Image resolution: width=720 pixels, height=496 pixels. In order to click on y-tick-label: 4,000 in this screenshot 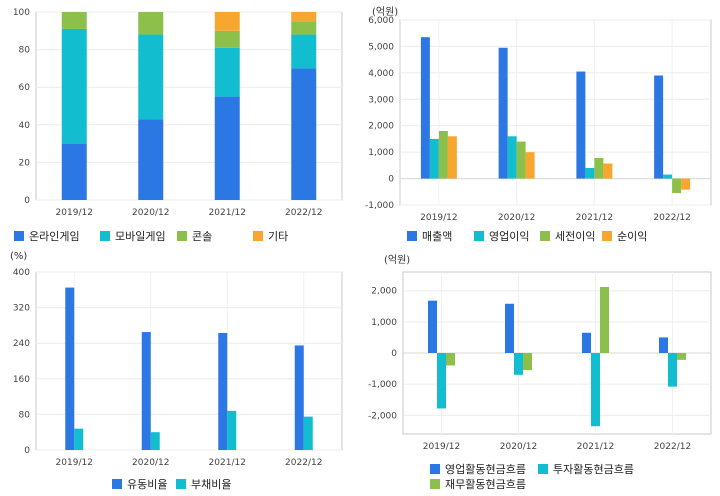, I will do `click(381, 74)`.